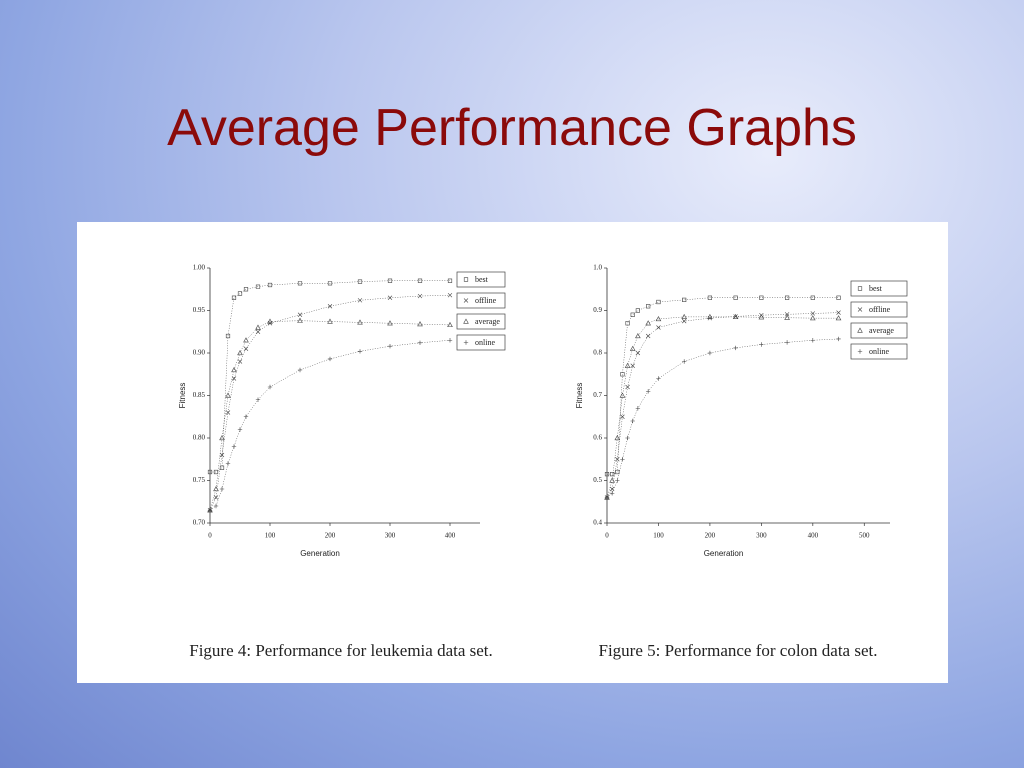 This screenshot has width=1024, height=768. I want to click on y-tick-label: 0.7, so click(597, 395).